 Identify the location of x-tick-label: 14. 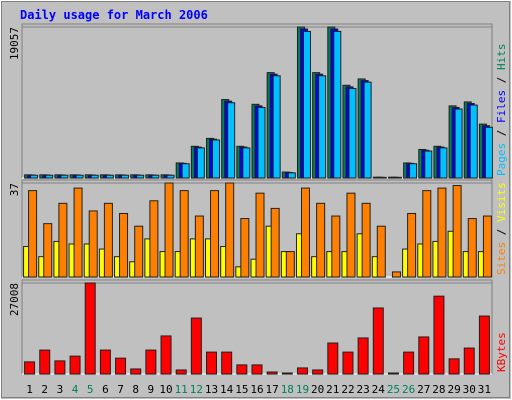
(227, 389).